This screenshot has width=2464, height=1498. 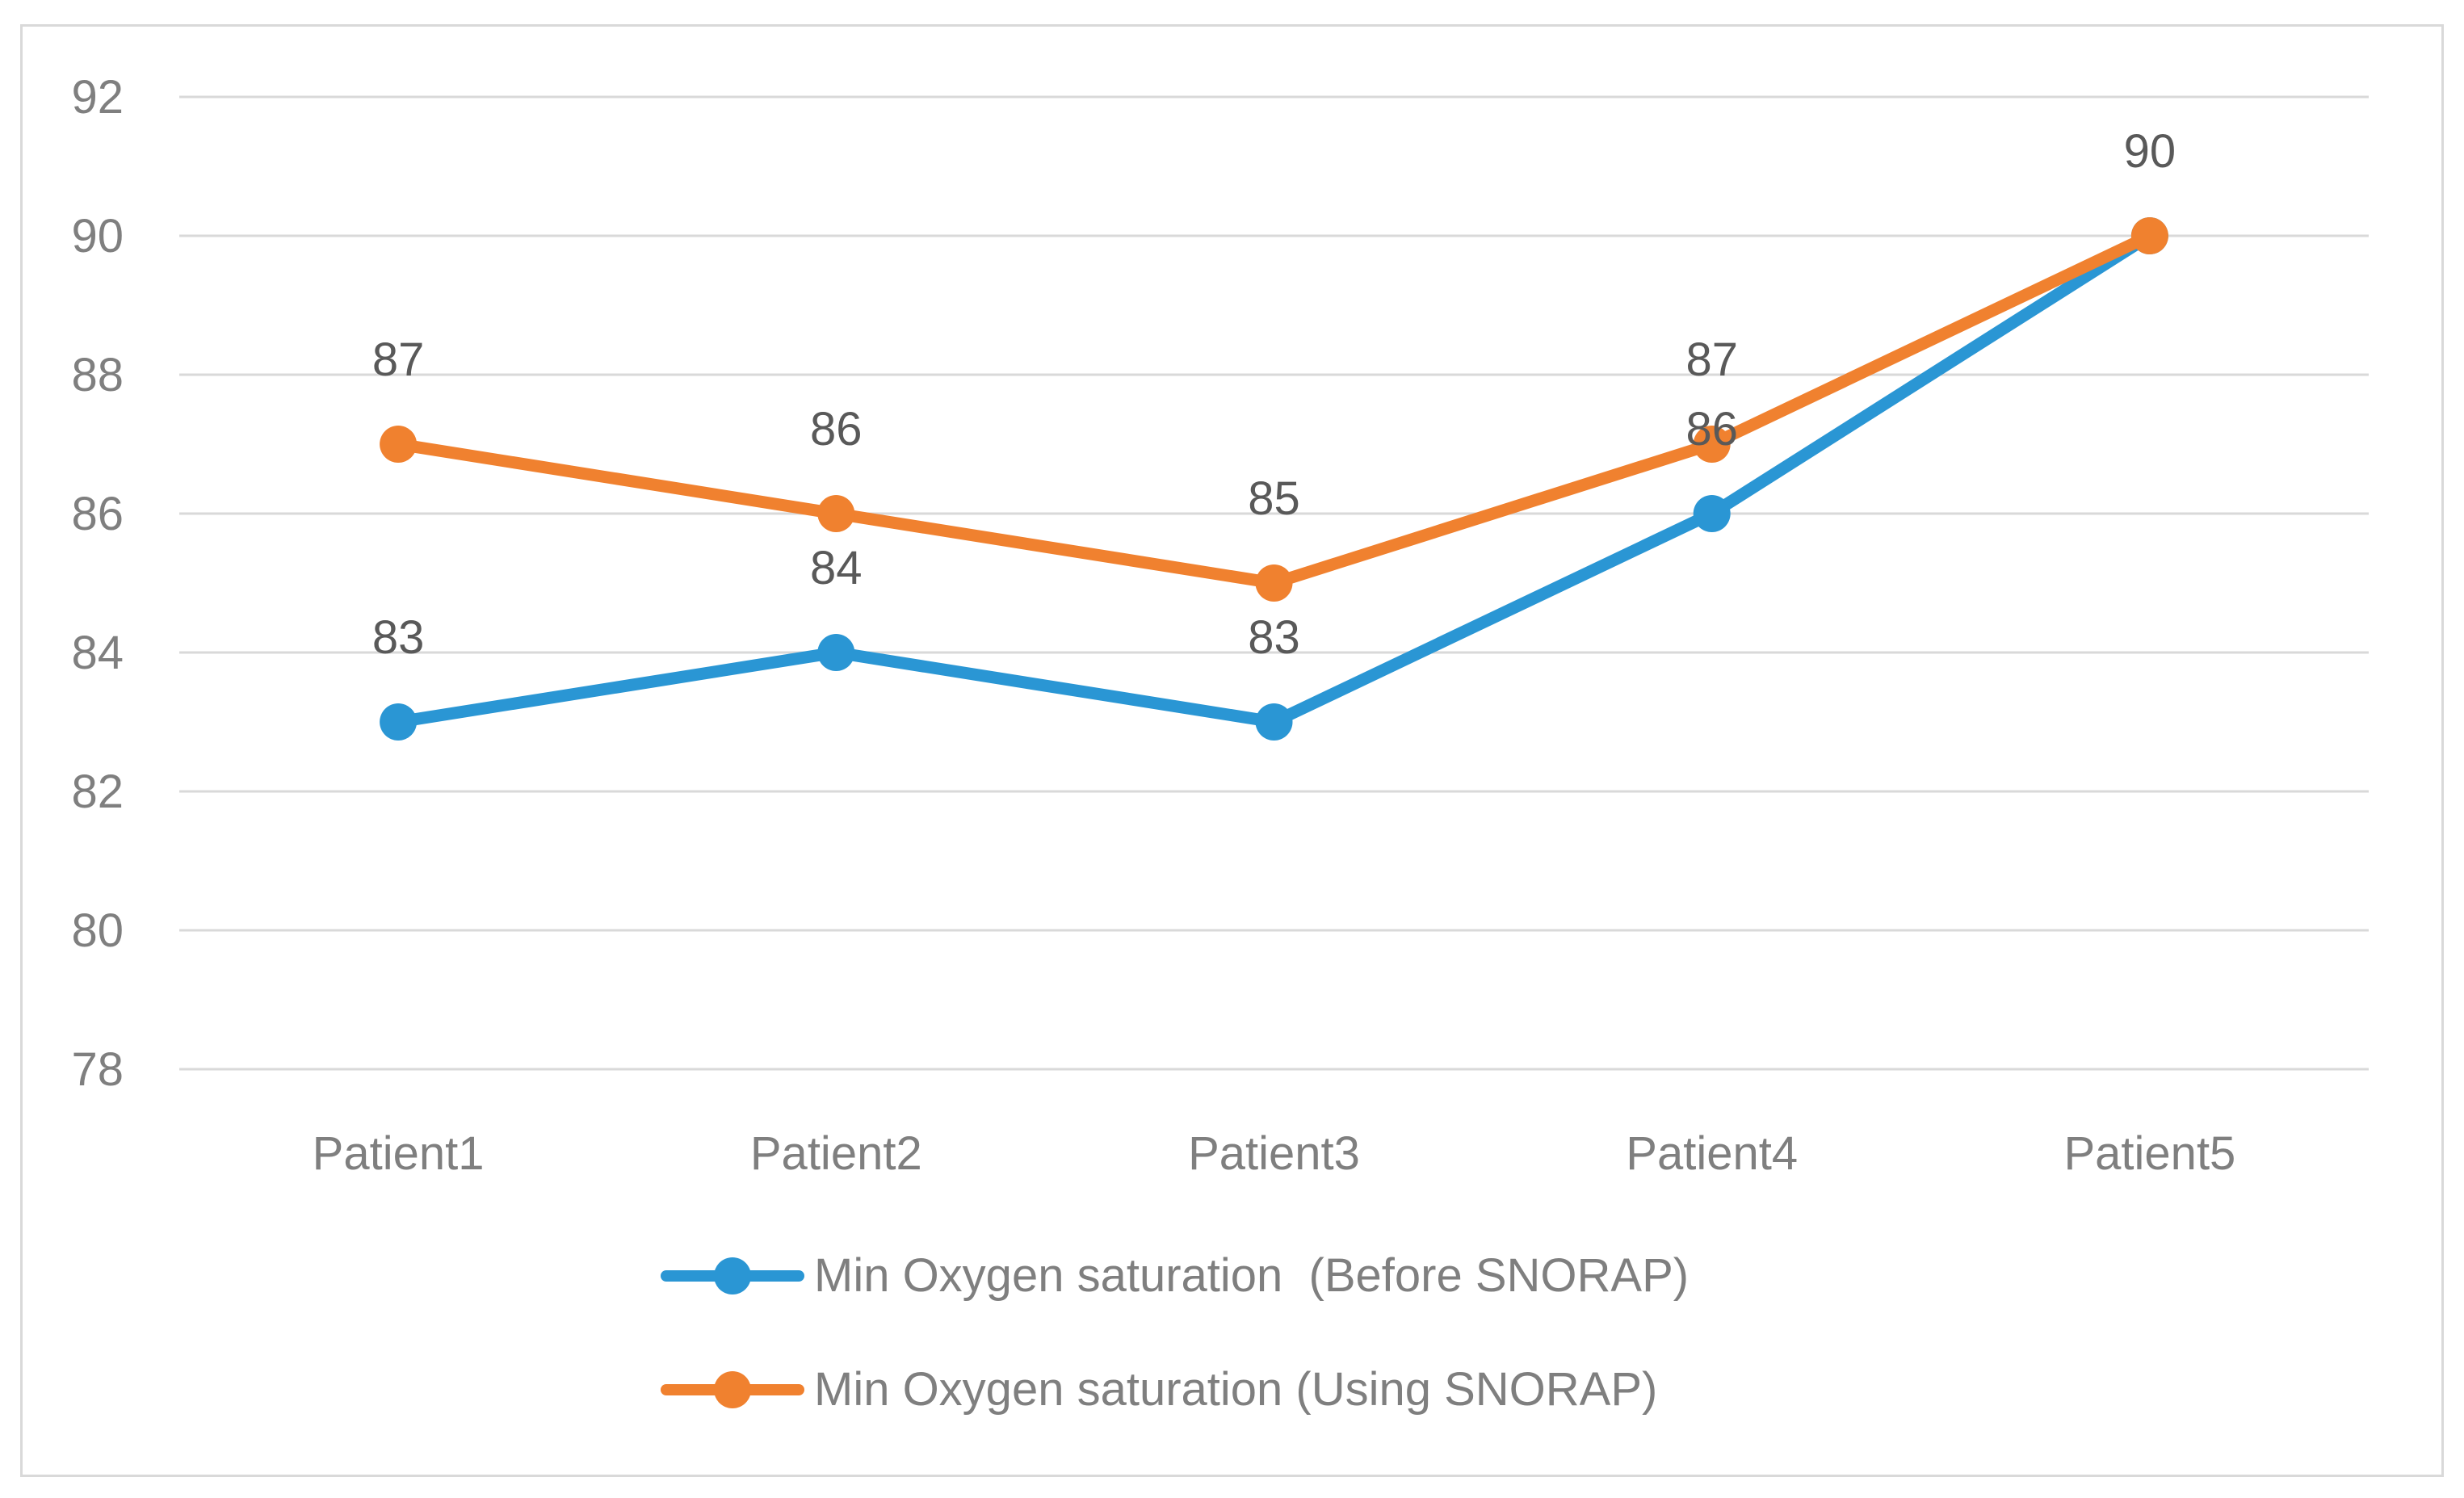 I want to click on legend-line-marker-using-icon, so click(x=732, y=1390).